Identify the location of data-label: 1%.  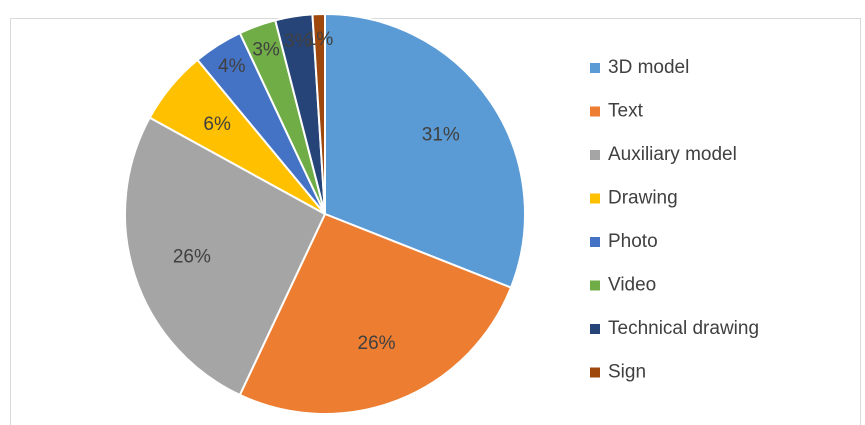
(320, 39).